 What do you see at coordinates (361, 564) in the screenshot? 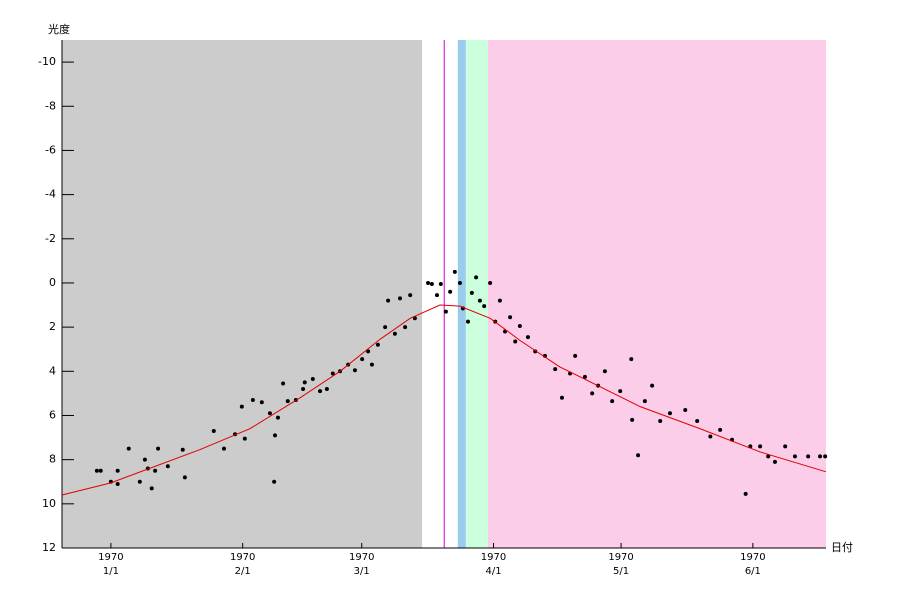
I see `x-tick-label: 1970 3/1` at bounding box center [361, 564].